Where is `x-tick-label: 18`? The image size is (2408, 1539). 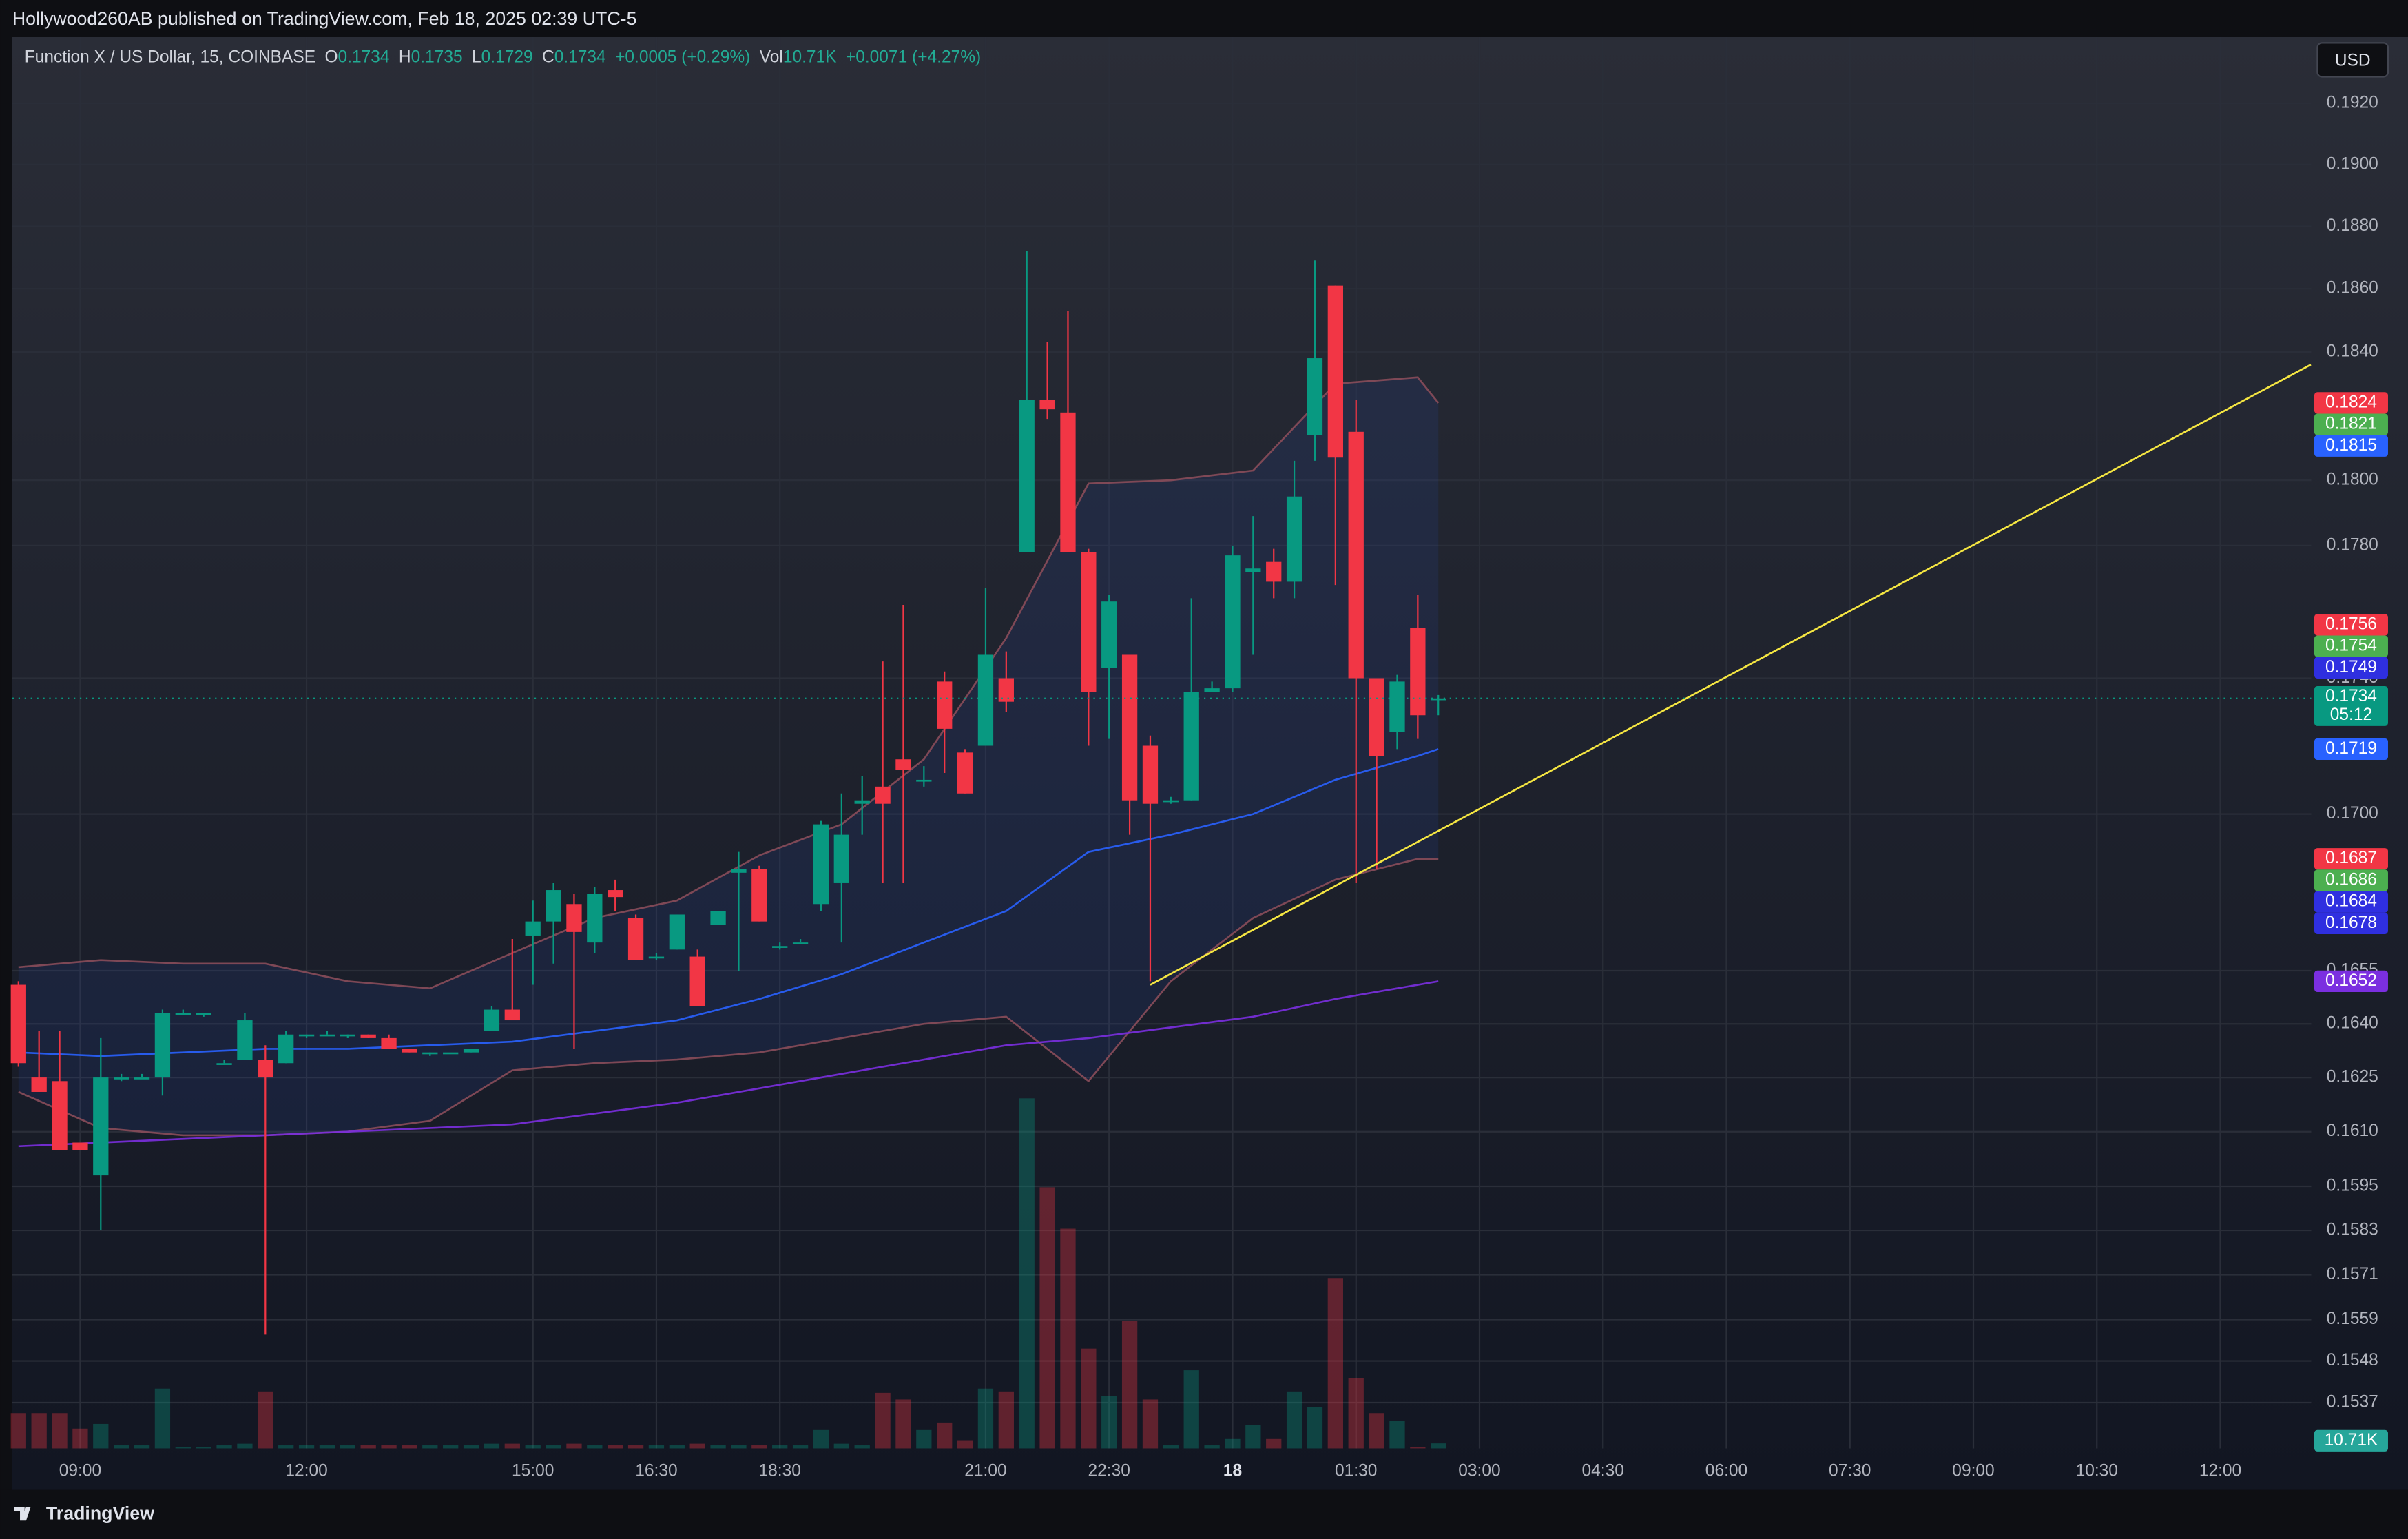 x-tick-label: 18 is located at coordinates (1232, 1470).